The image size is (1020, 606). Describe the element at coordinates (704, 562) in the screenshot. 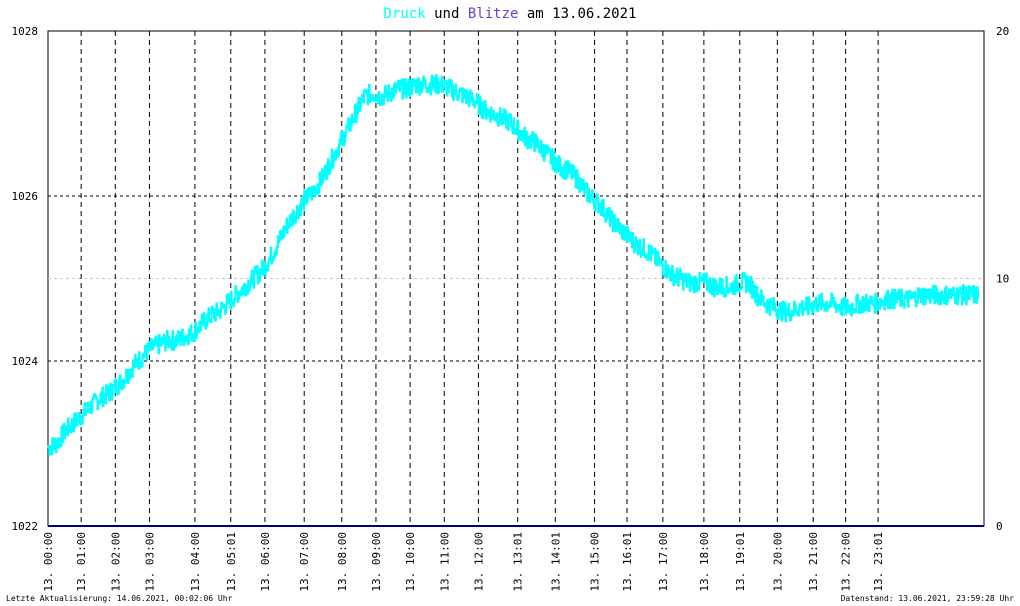

I see `x-tick-label: 13. 18:00` at that location.